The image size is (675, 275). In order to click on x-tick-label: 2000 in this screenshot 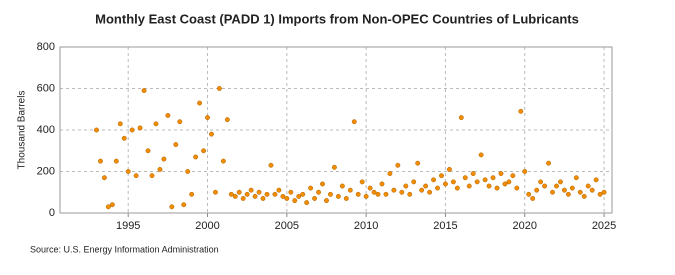, I will do `click(207, 226)`.